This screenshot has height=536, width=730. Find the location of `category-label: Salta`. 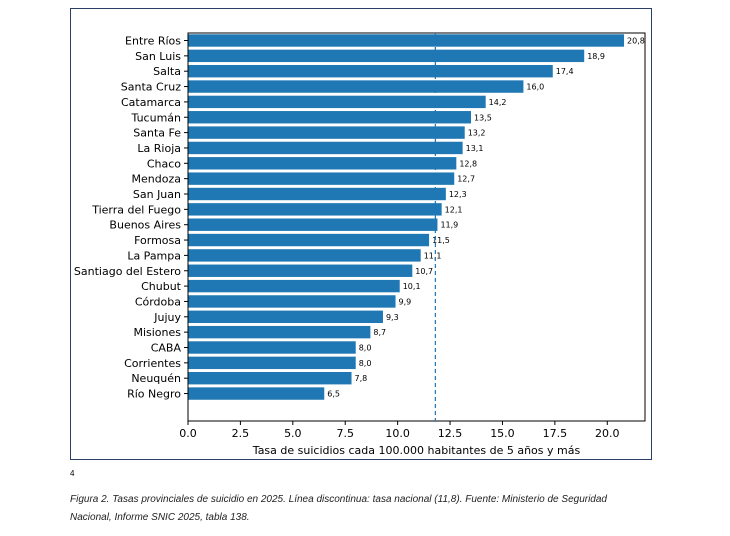

category-label: Salta is located at coordinates (167, 71).